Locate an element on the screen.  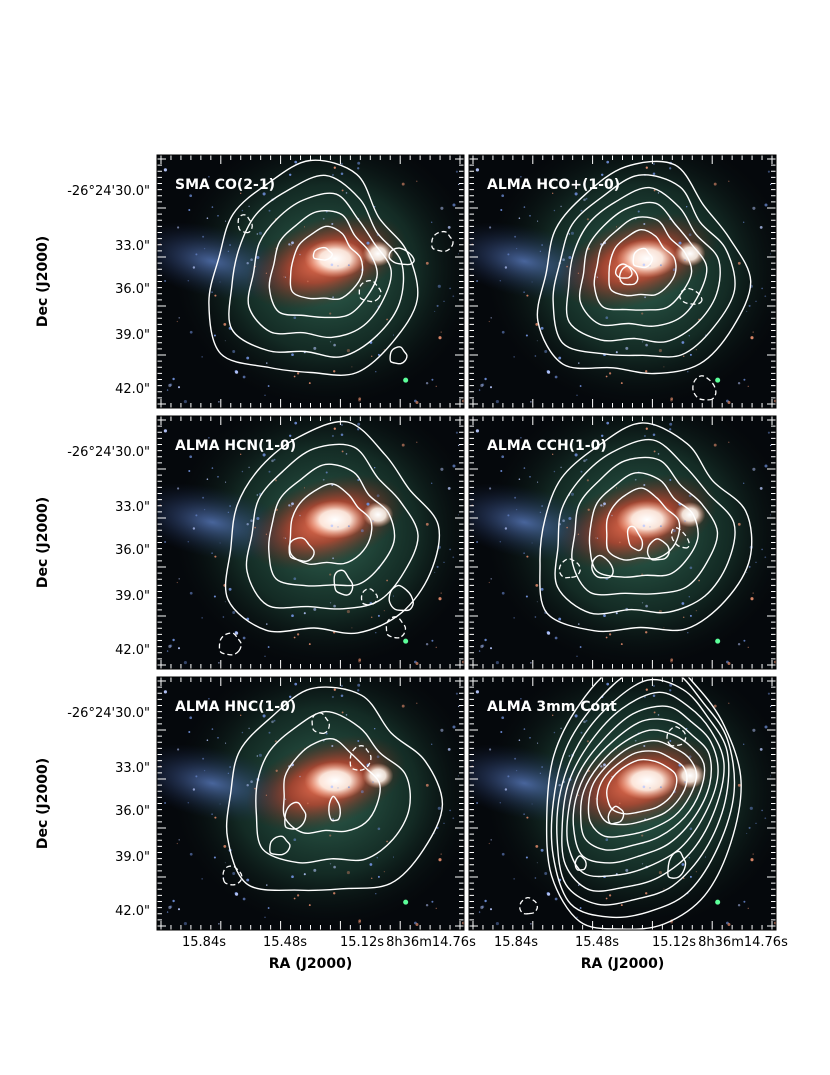
x-axis-col-1: 15.84s 15.48s 15.12s 8h36m14.76s RA (J2000) is located at coordinates (329, 953).